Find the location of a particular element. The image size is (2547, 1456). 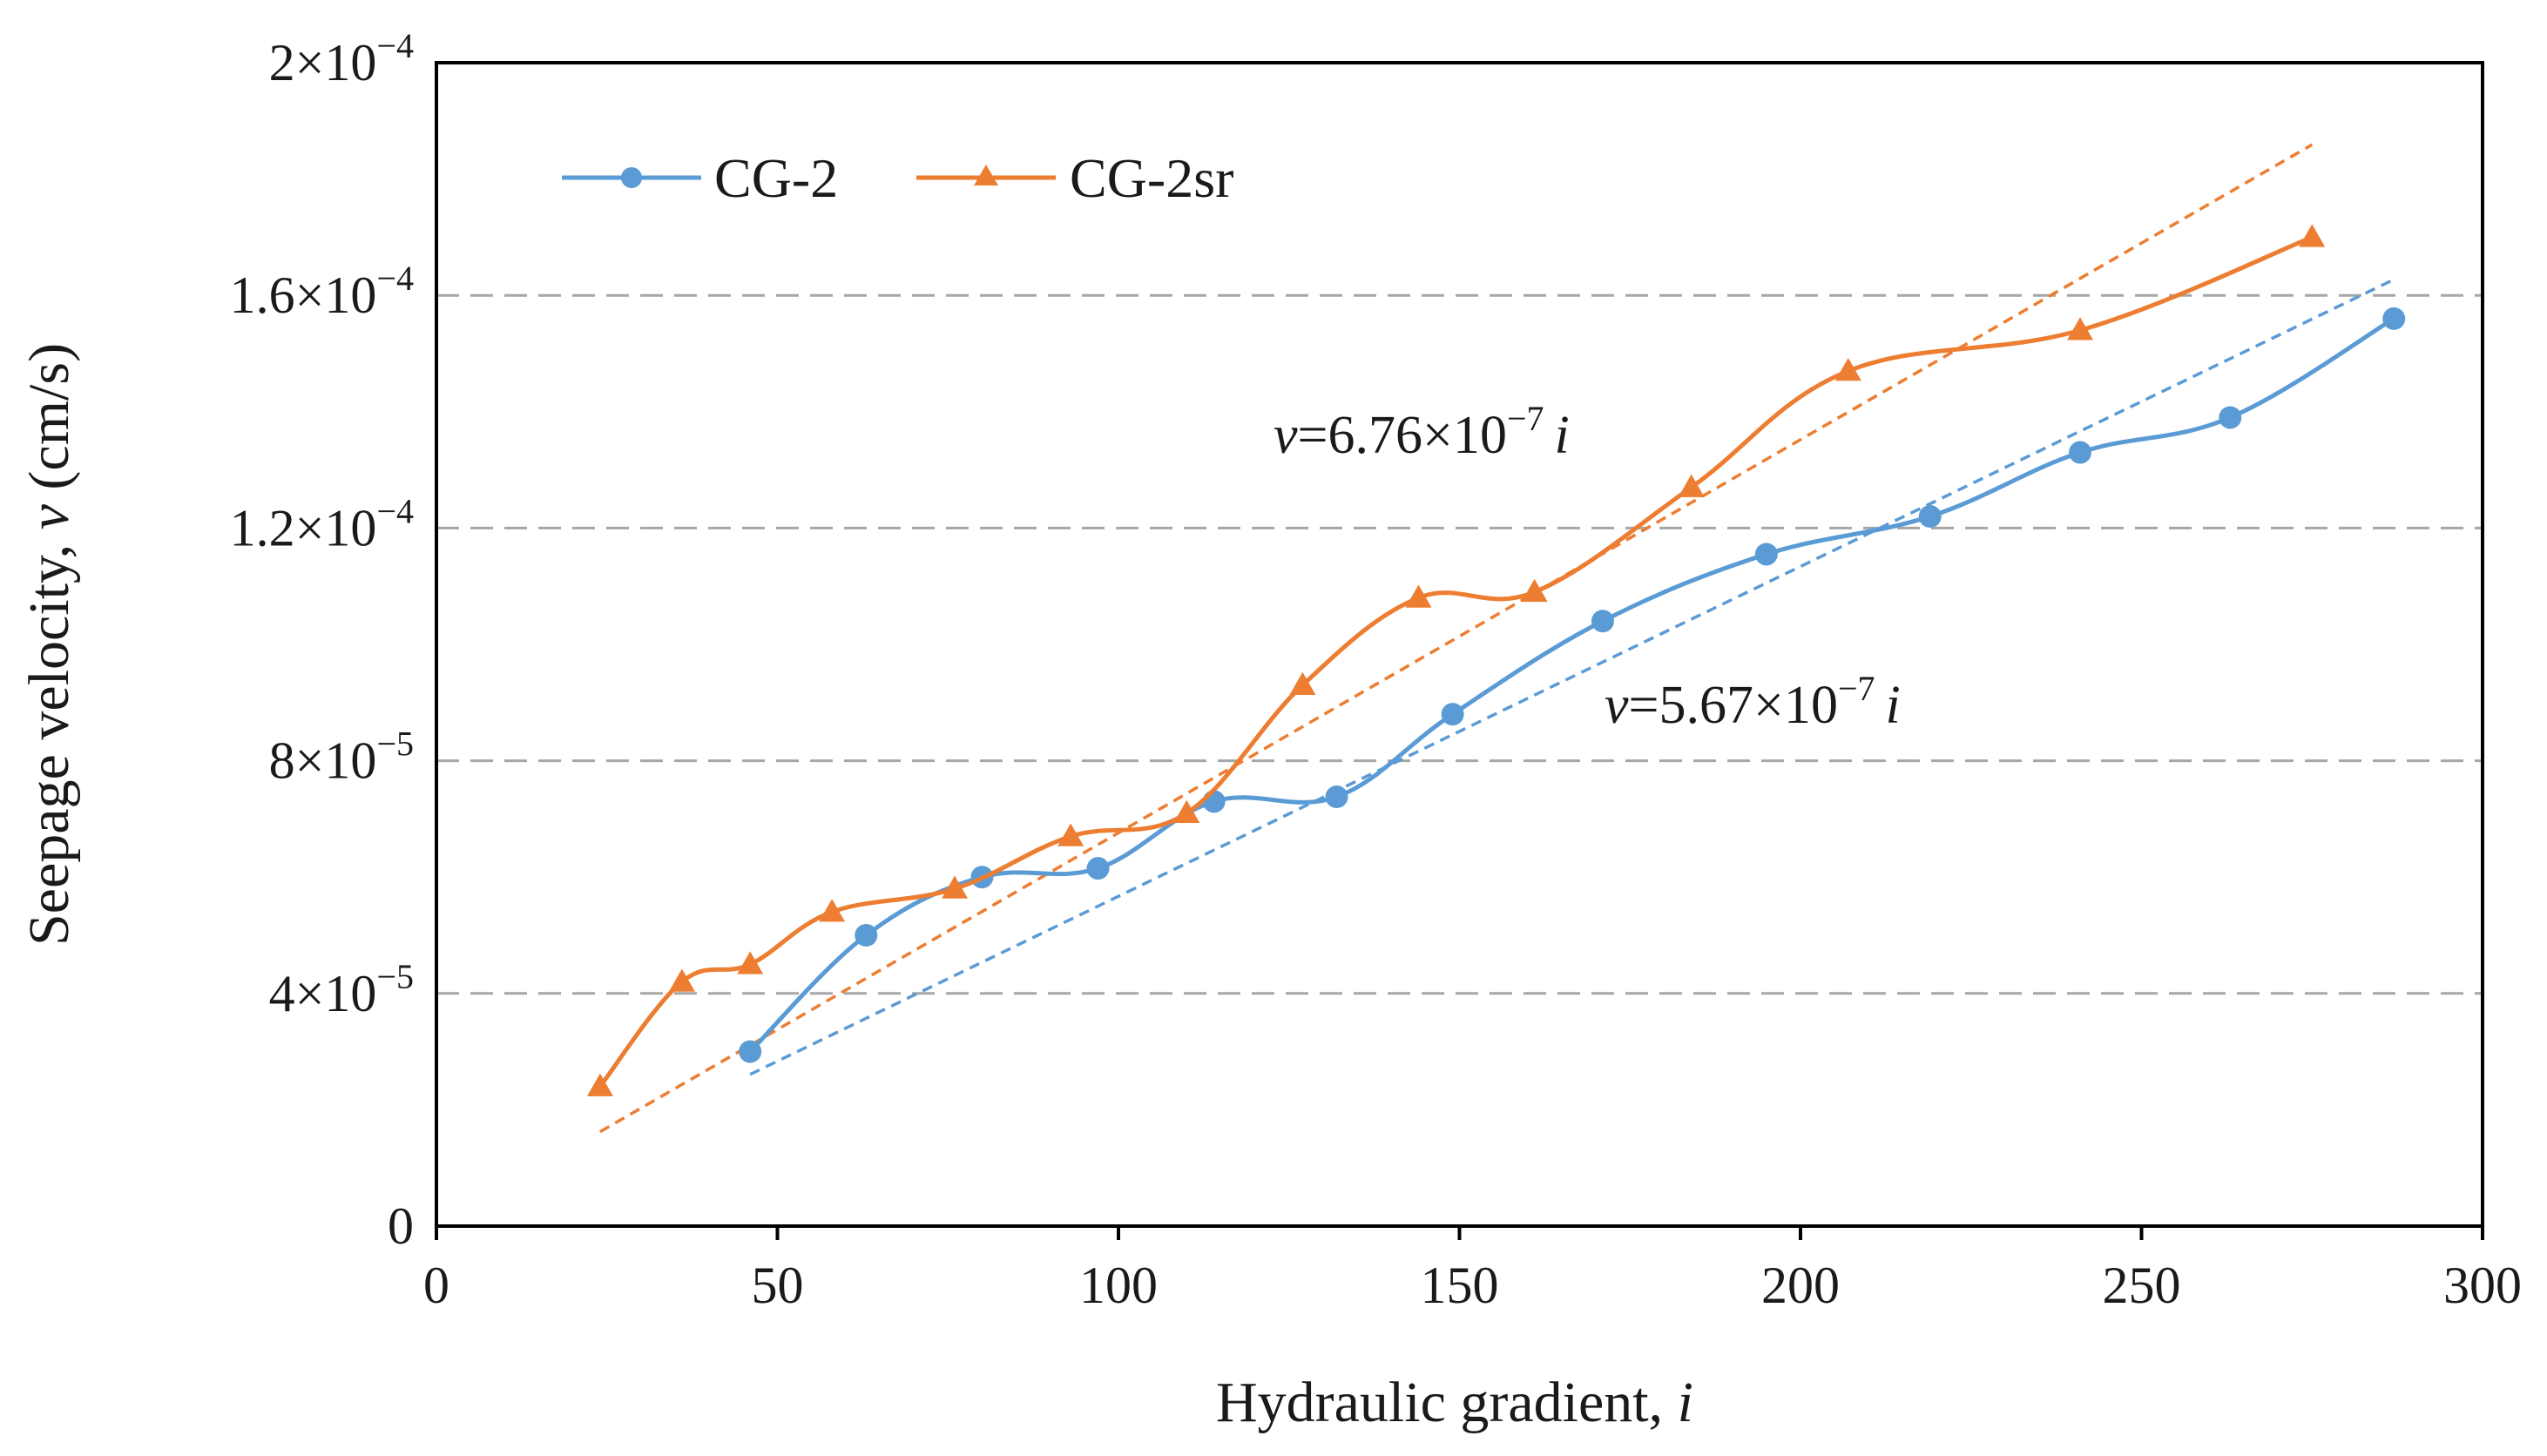

x-tick-label: 250 is located at coordinates (2142, 1285).